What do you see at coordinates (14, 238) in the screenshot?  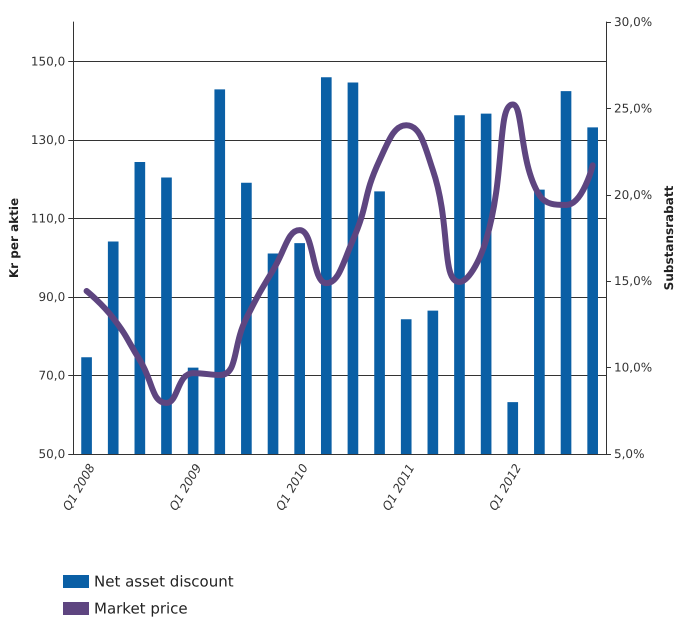 I see `y-axis-title: Kr per aktie` at bounding box center [14, 238].